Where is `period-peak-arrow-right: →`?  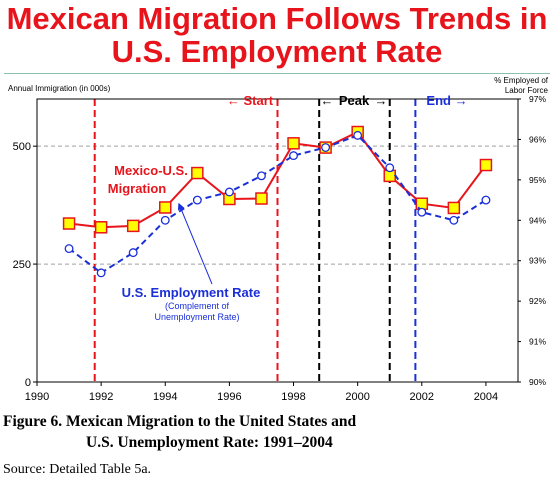 period-peak-arrow-right: → is located at coordinates (381, 100).